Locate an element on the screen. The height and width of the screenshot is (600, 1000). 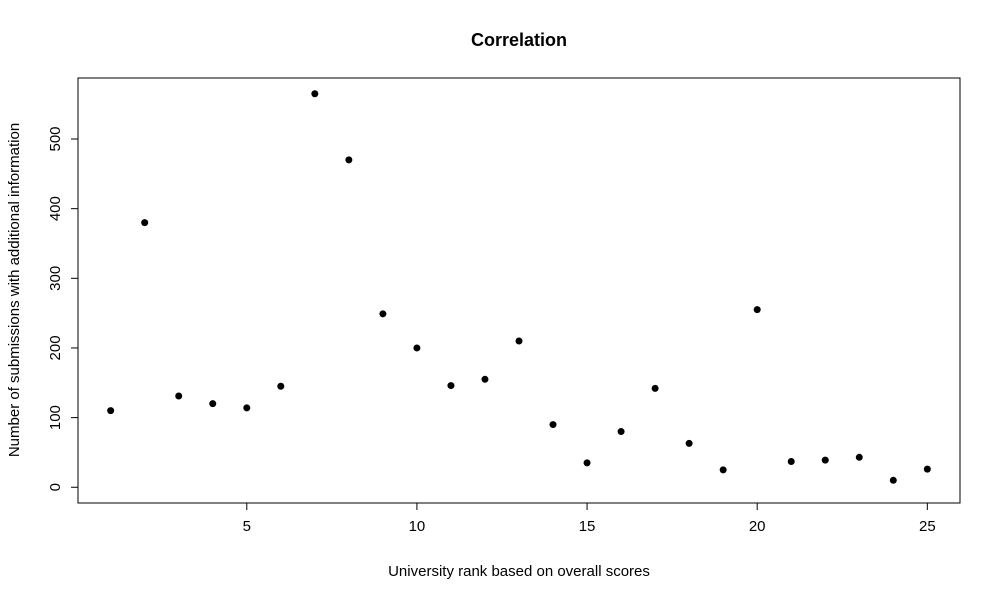
x-tick-label: 15 is located at coordinates (587, 526).